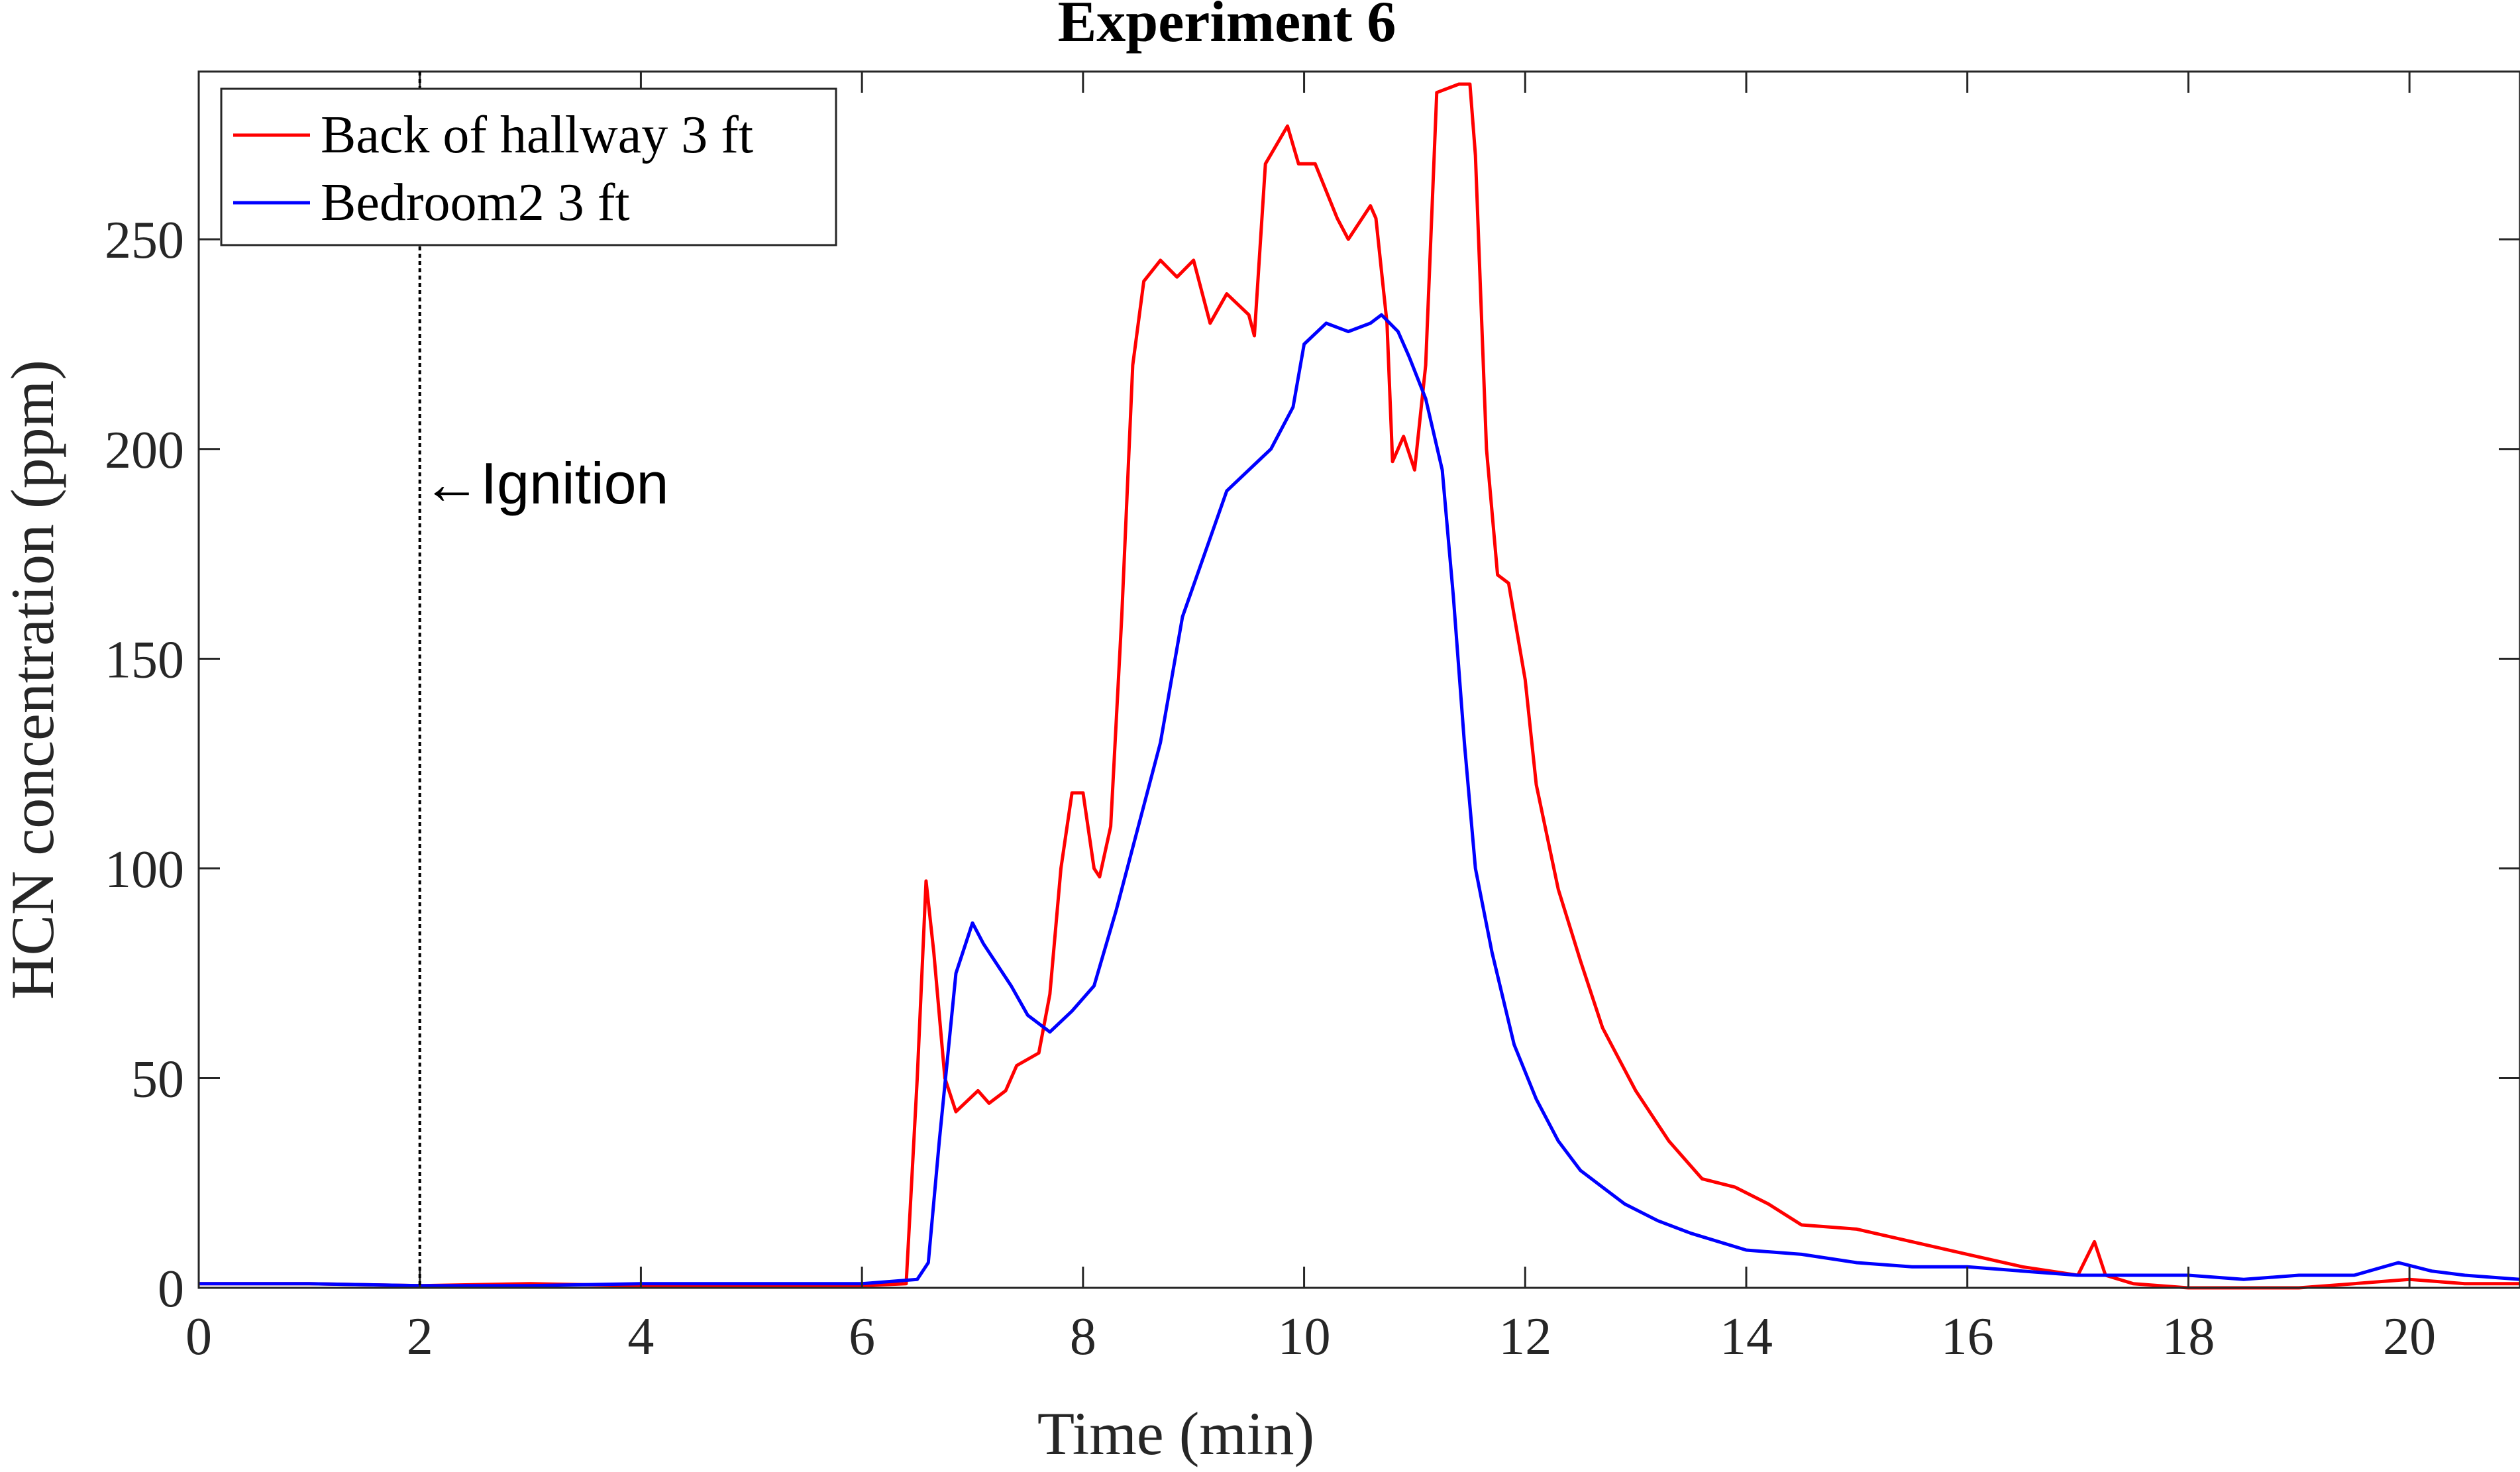  I want to click on x-tick-label: 10, so click(1304, 1337).